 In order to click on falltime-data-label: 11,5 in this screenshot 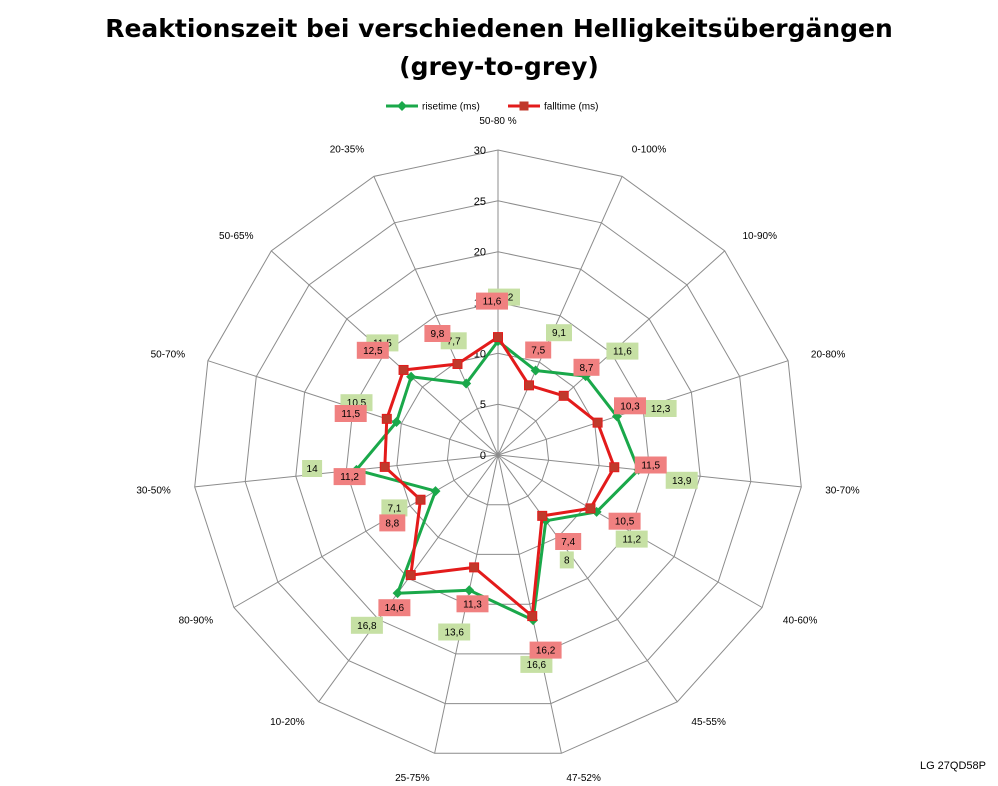, I will do `click(350, 414)`.